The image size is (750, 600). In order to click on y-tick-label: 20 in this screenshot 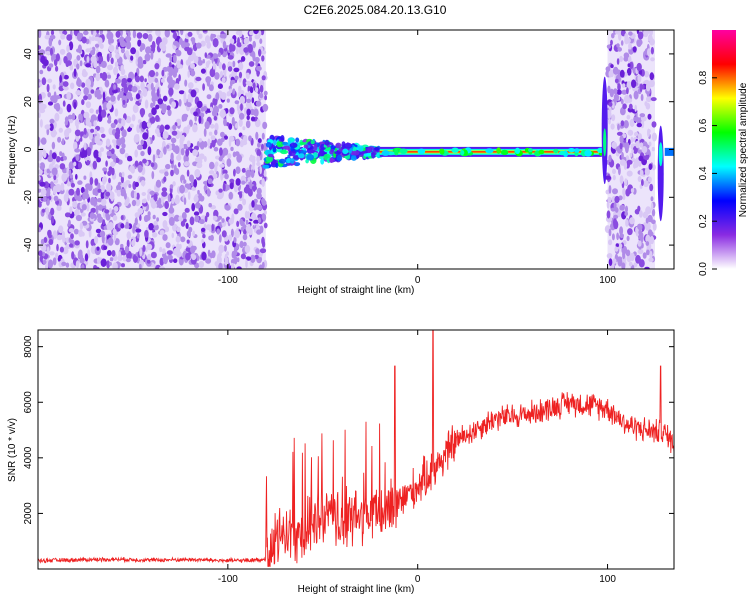, I will do `click(28, 102)`.